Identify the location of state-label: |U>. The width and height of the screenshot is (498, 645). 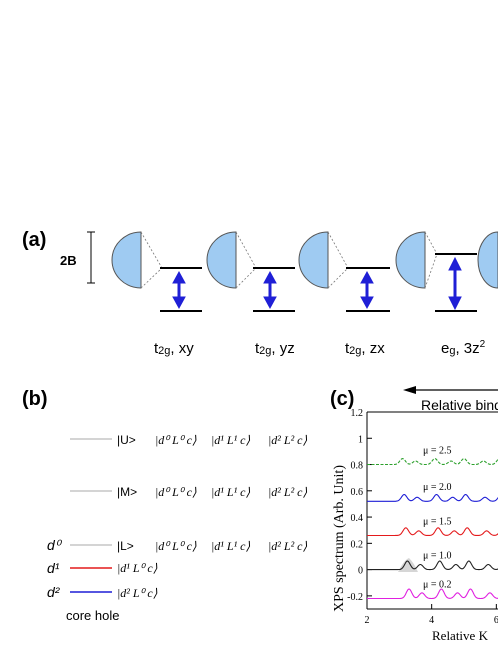
(126, 440).